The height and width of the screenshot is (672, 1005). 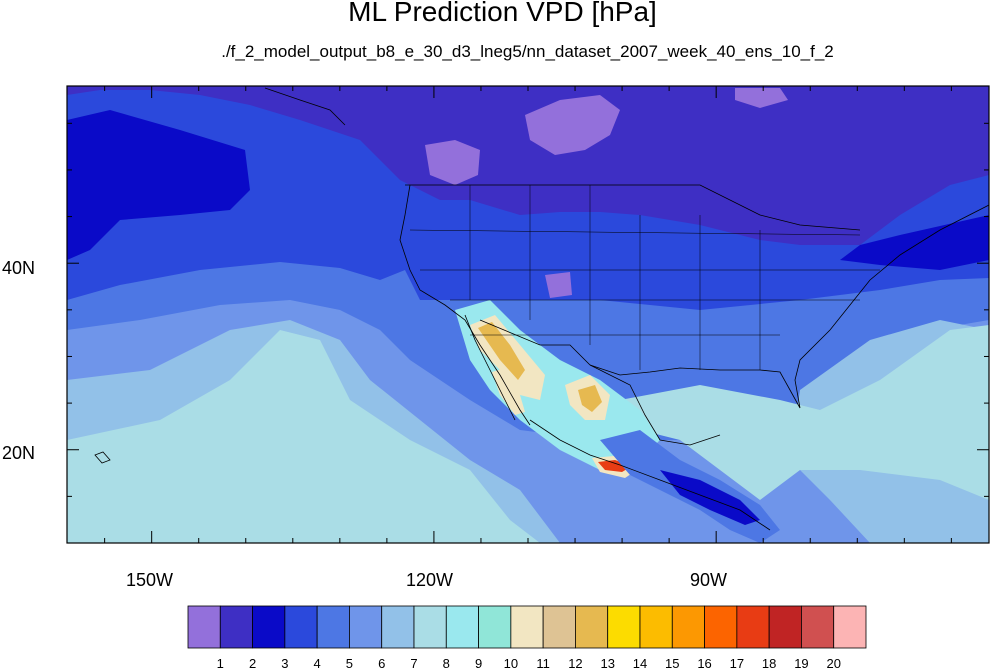 I want to click on colorbar, so click(x=527, y=627).